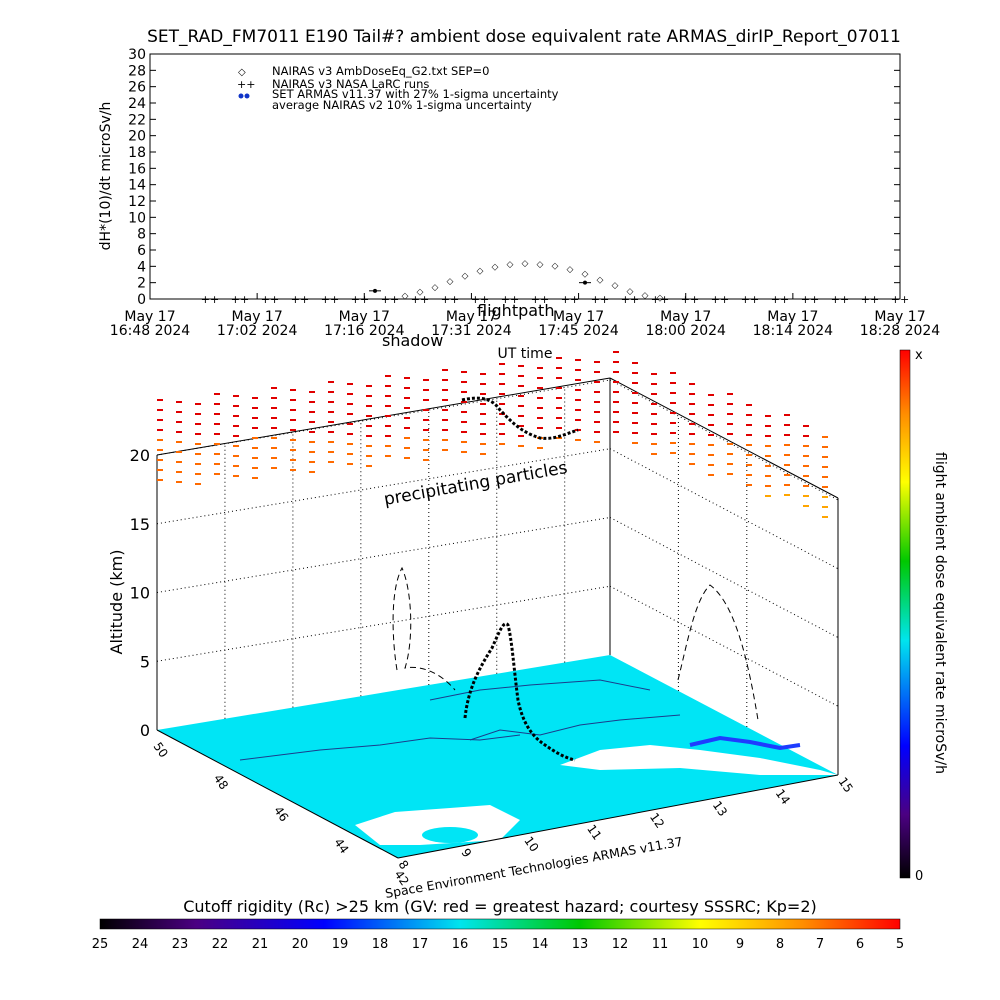  Describe the element at coordinates (820, 944) in the screenshot. I see `bottom-colorbar-tick-label: 7` at that location.